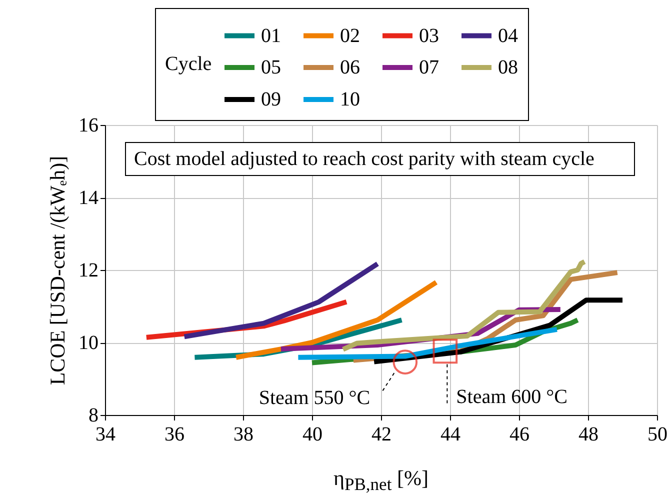 This screenshot has height=500, width=672. I want to click on y-tick-label: 10, so click(88, 343).